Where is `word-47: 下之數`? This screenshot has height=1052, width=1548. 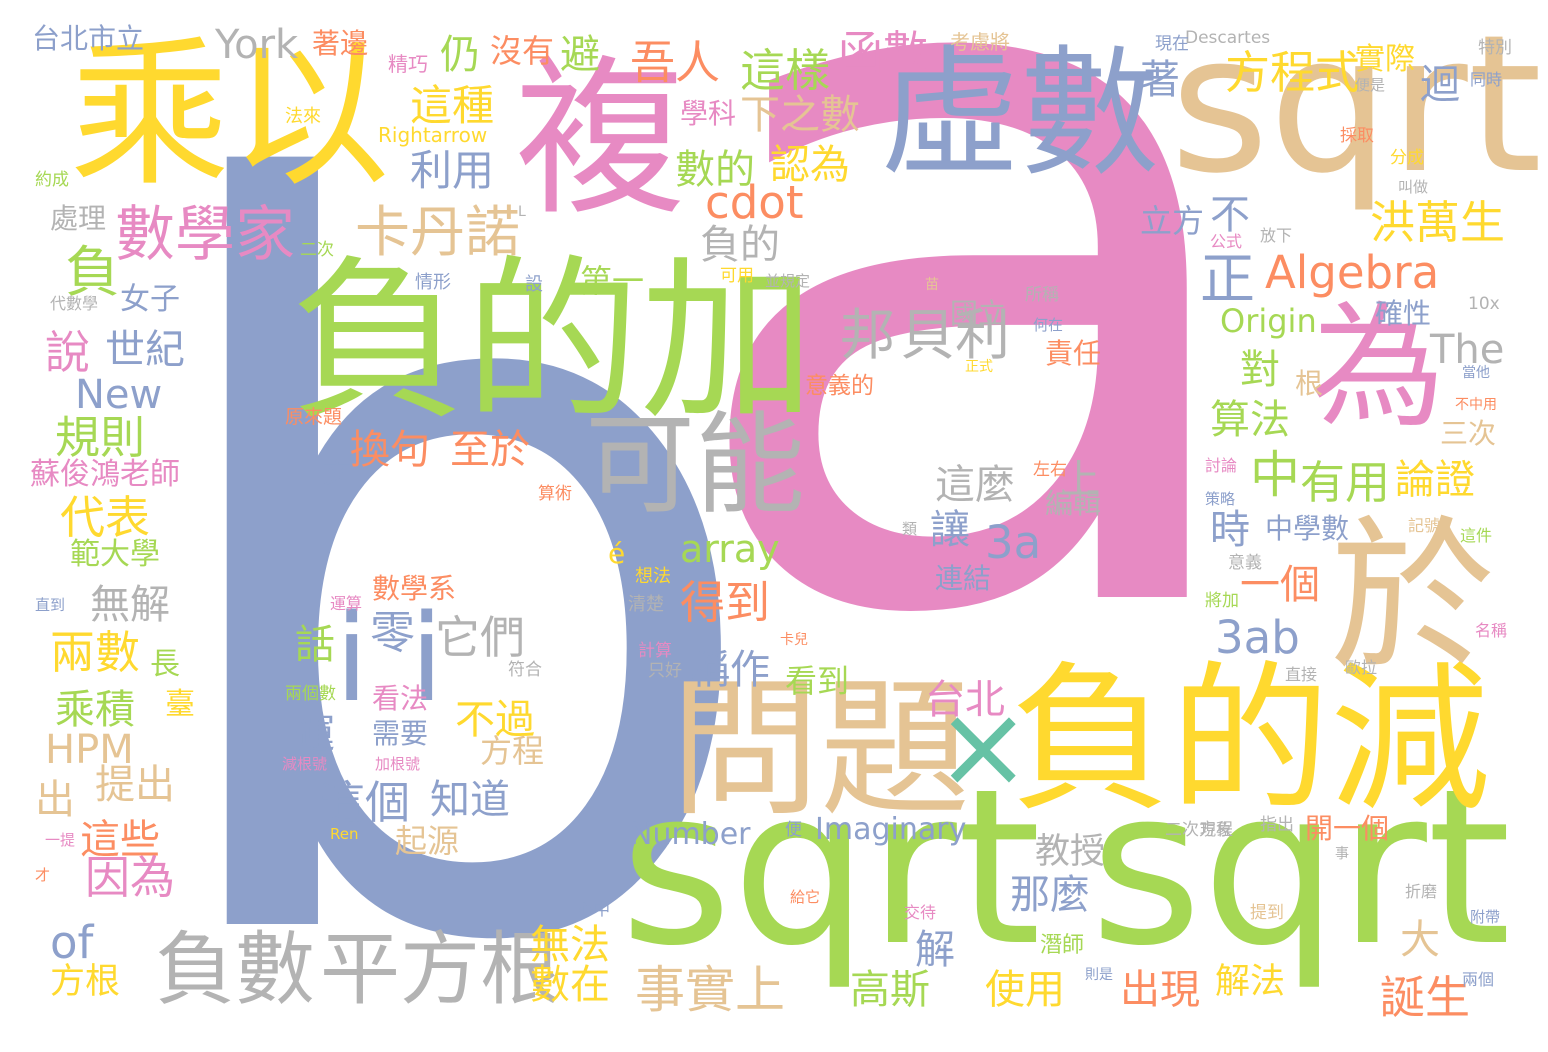
word-47: 下之數 is located at coordinates (800, 115).